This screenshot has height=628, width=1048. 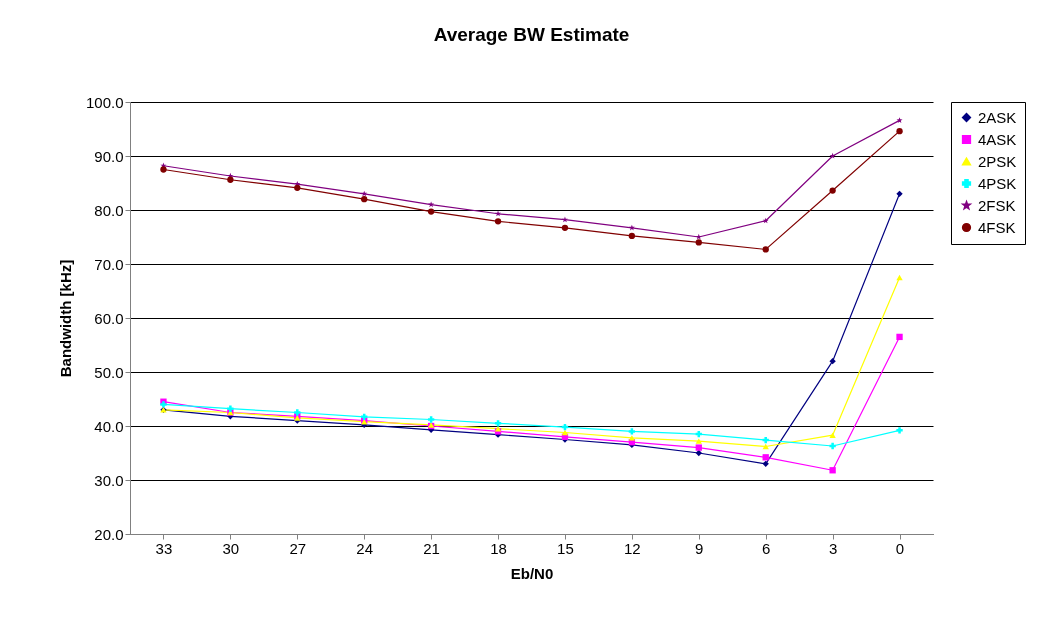 I want to click on x-axis-title: Eb/N0, so click(x=532, y=573).